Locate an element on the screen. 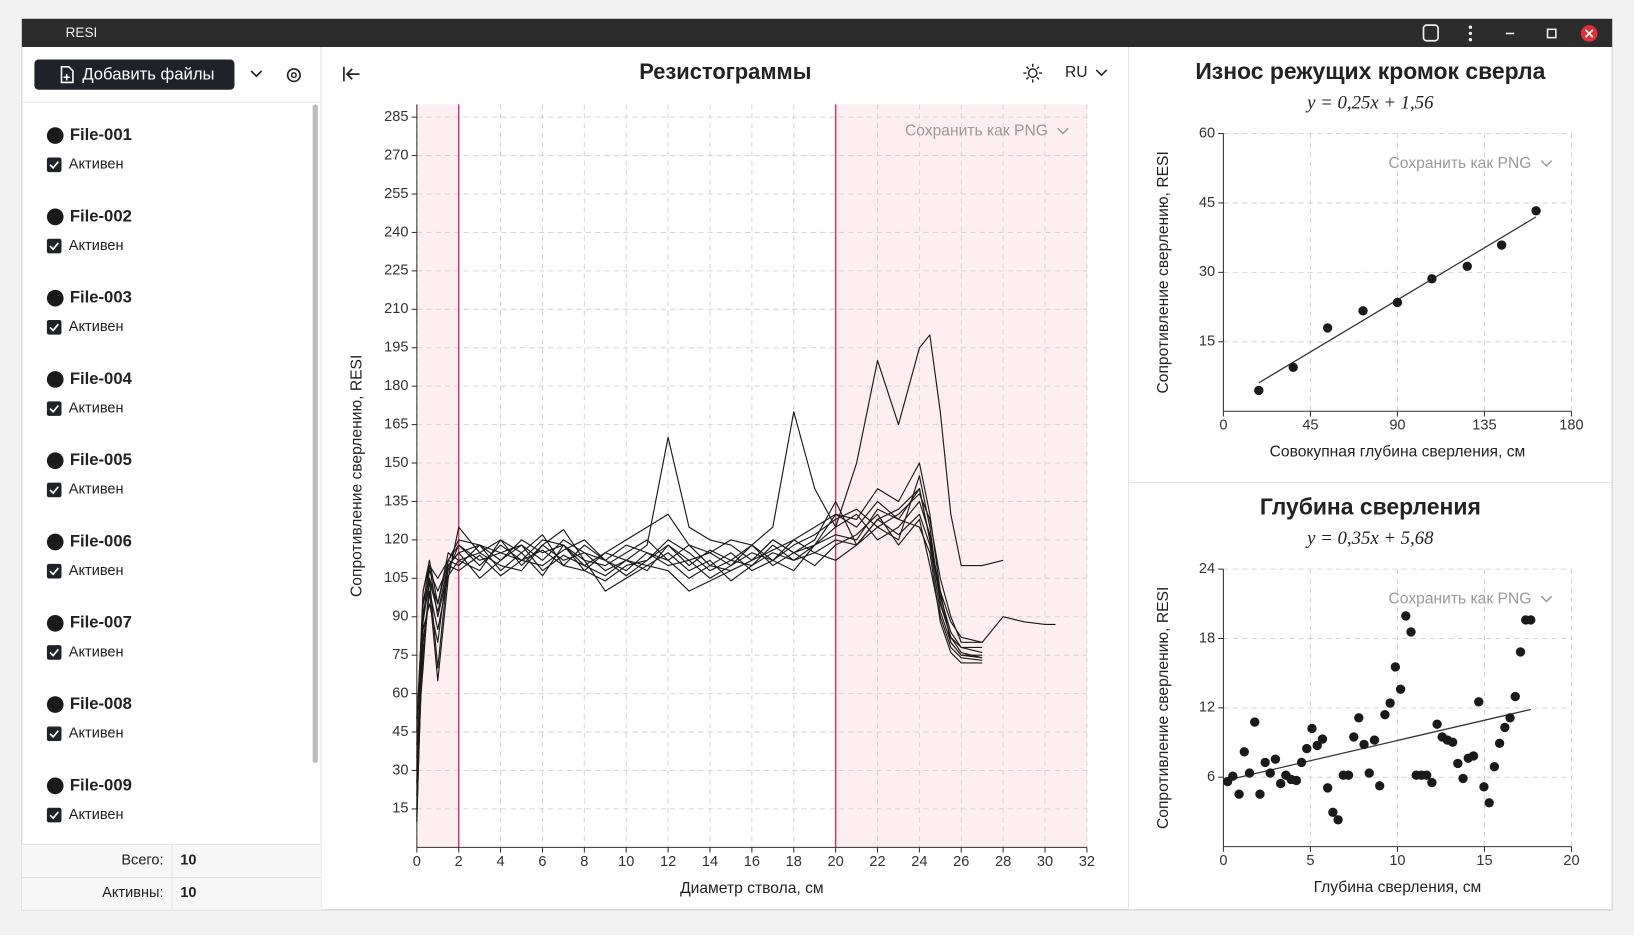  y-tick-label: 45 is located at coordinates (400, 732).